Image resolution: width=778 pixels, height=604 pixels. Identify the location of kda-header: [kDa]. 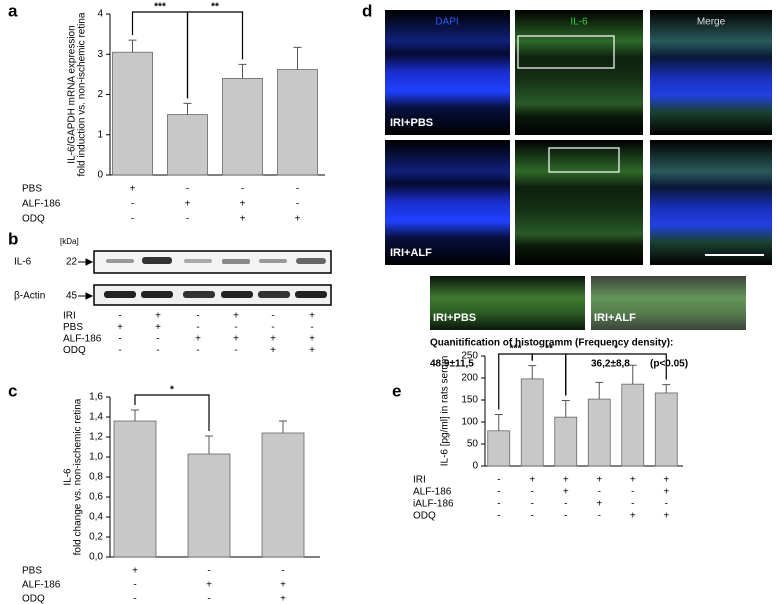
(69, 241).